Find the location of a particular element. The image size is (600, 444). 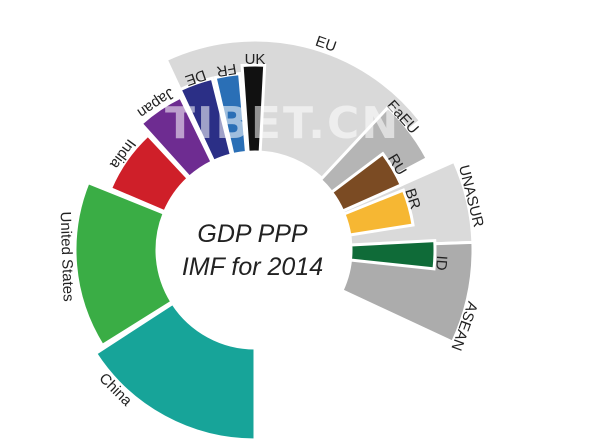

slice-id is located at coordinates (392, 255).